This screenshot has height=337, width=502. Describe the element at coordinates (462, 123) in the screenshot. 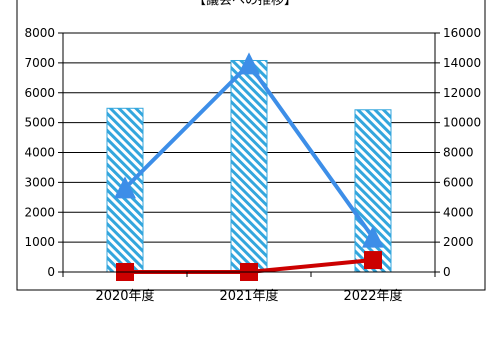

I see `right-tick-label: 10000` at that location.